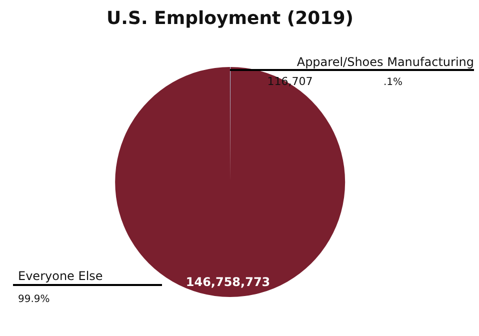 The image size is (479, 336). What do you see at coordinates (228, 282) in the screenshot?
I see `data-label: 146,758,773` at bounding box center [228, 282].